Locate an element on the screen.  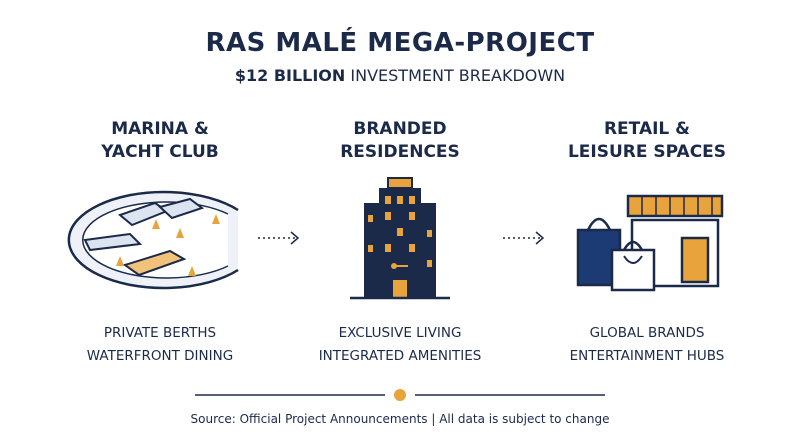
feature-list: PRIVATE BERTHS WATERFRONT DINING is located at coordinates (160, 345).